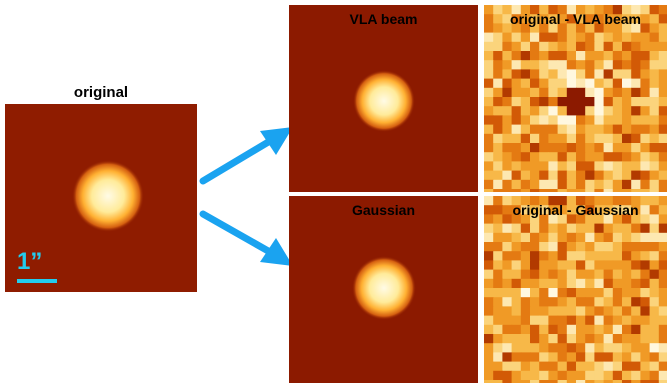 This screenshot has height=385, width=670. Describe the element at coordinates (37, 281) in the screenshot. I see `scale-bar` at that location.